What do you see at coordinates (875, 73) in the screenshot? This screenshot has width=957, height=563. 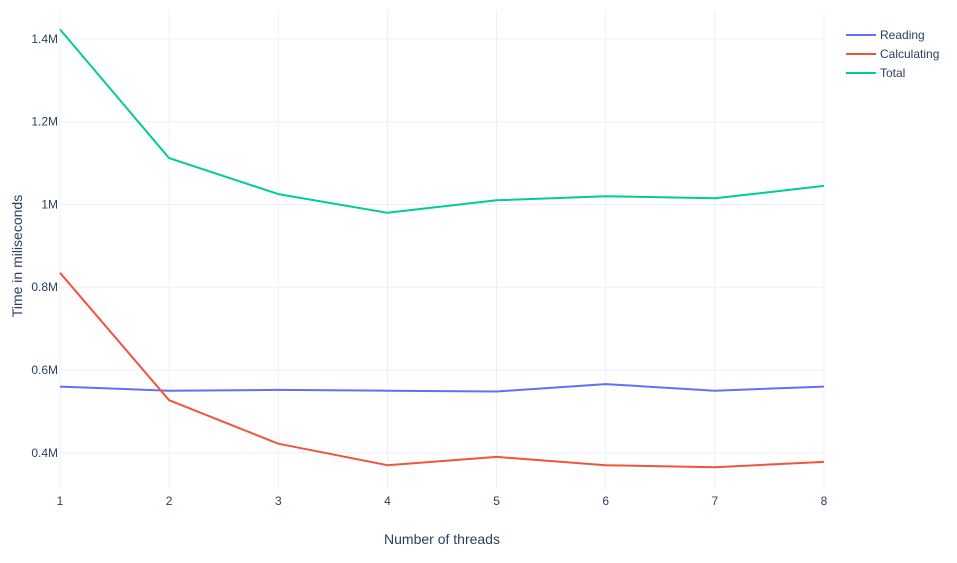 I see `legend-item-total: Total` at bounding box center [875, 73].